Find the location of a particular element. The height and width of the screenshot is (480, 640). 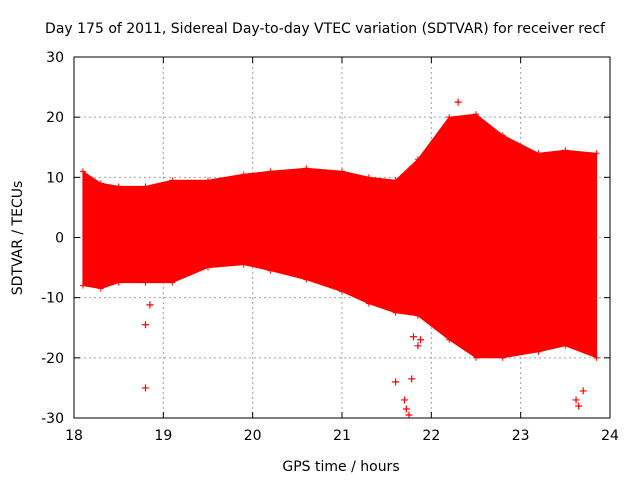

y-tick-label: 30 is located at coordinates (55, 58).